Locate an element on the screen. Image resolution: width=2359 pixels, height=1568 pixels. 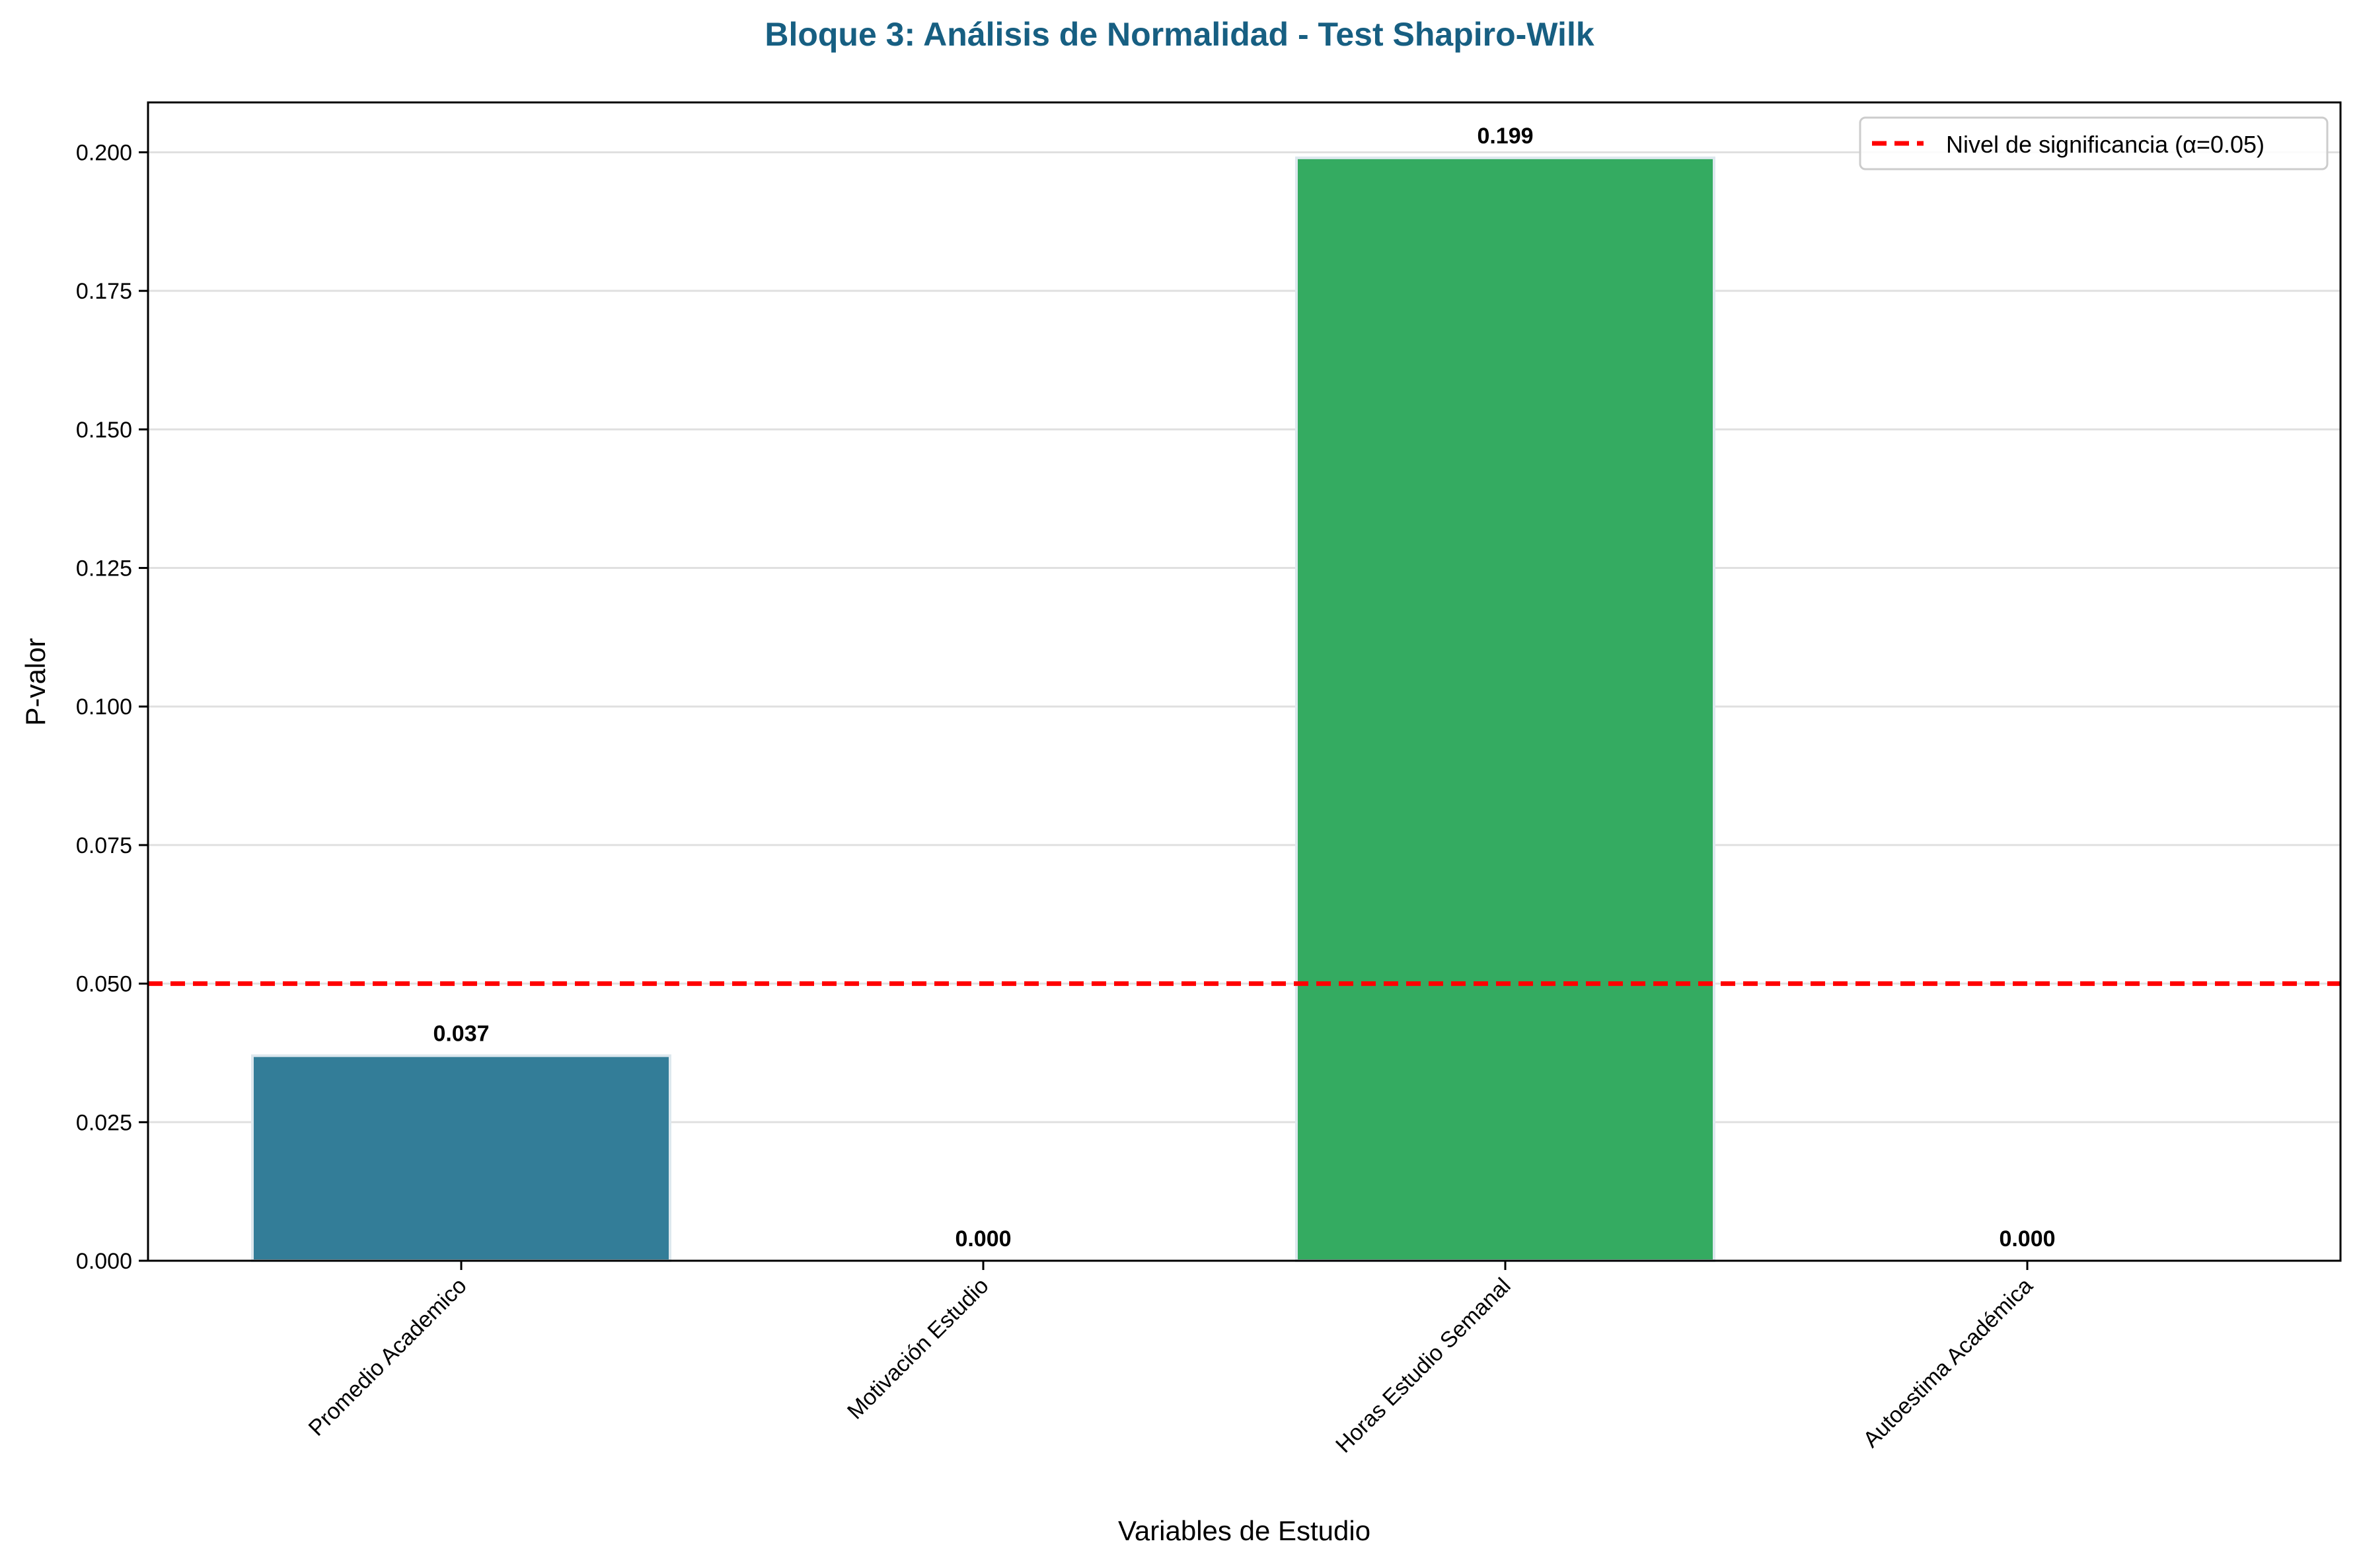
legend: Nivel de significancia (α=0.05) is located at coordinates (2094, 143).